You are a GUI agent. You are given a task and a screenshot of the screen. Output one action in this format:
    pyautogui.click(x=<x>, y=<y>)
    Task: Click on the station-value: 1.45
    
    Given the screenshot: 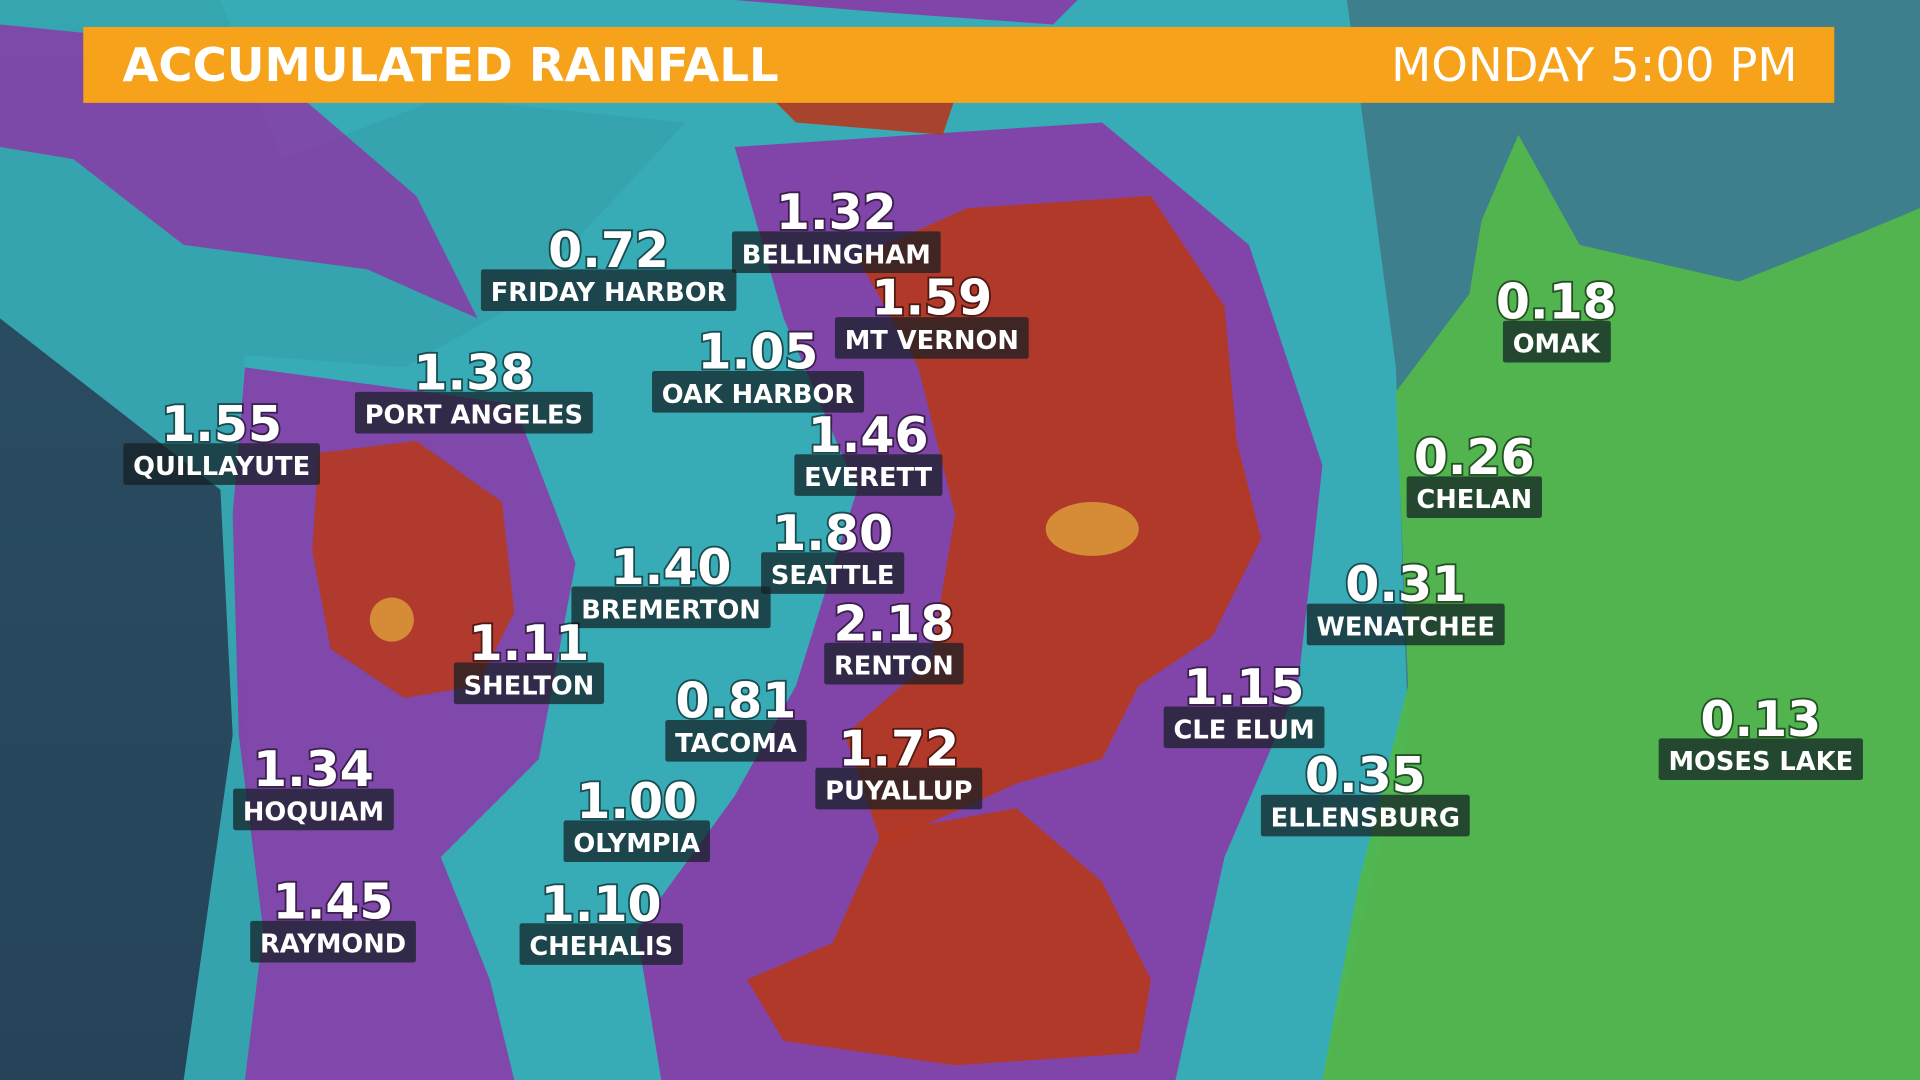 What is the action you would take?
    pyautogui.click(x=333, y=901)
    